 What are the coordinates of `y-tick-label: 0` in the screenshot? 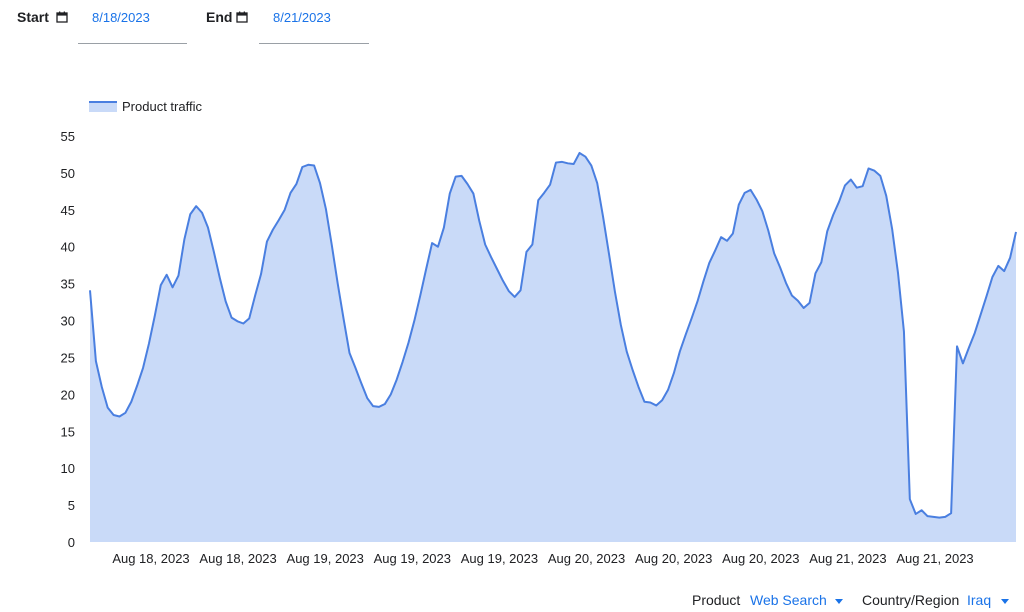 It's located at (71, 542).